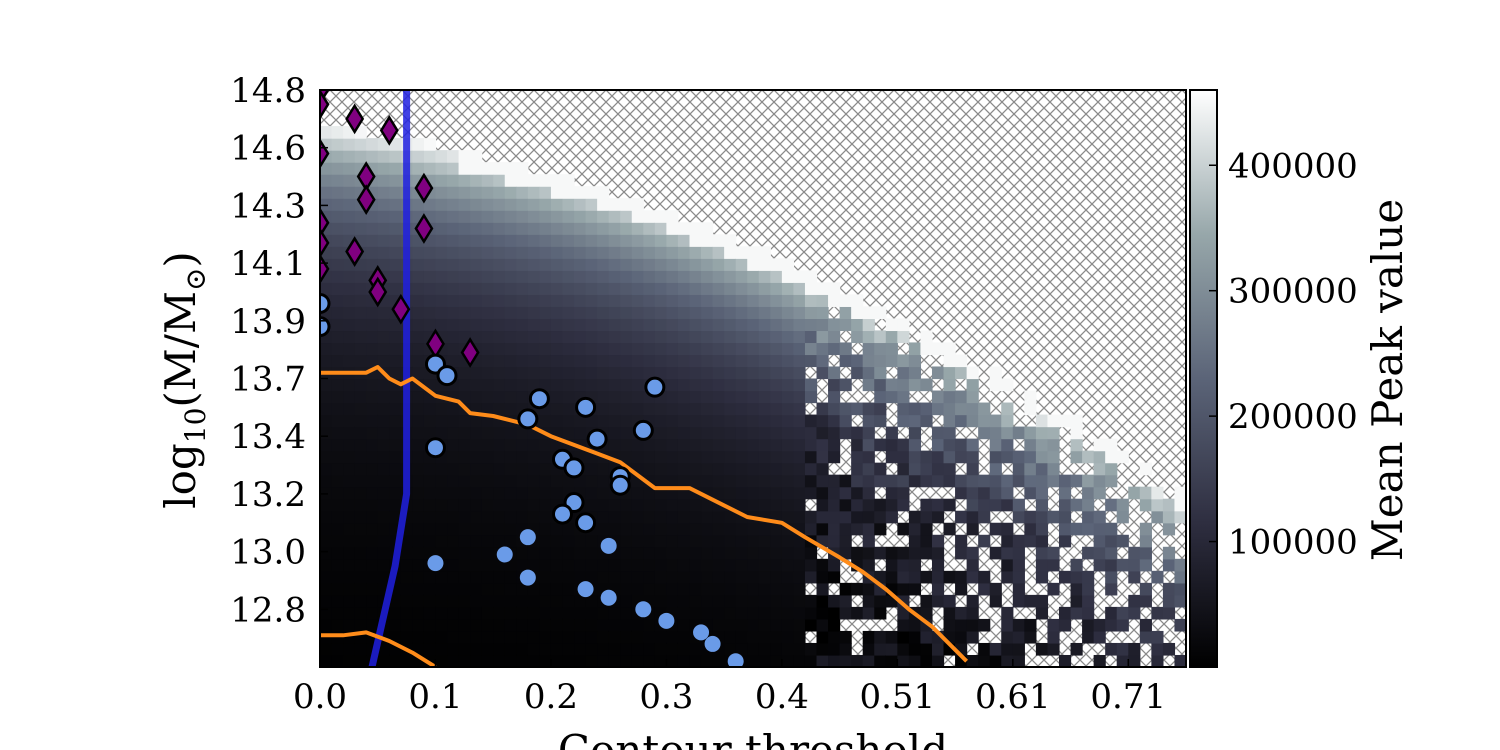  Describe the element at coordinates (279, 350) in the screenshot. I see `y-axis-ticks: 12.813.013.213.413.713.914.114.314.614.8` at that location.